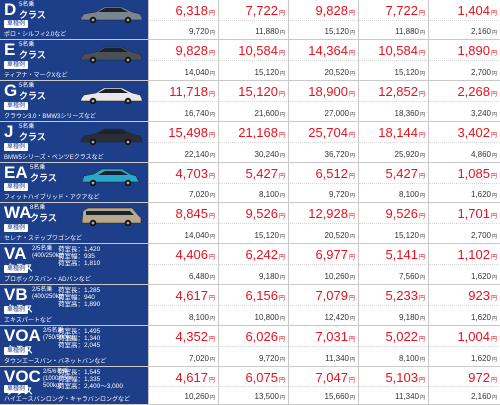 This screenshot has width=500, height=405. What do you see at coordinates (183, 264) in the screenshot?
I see `price-cell: 4,406円 6,480円` at bounding box center [183, 264].